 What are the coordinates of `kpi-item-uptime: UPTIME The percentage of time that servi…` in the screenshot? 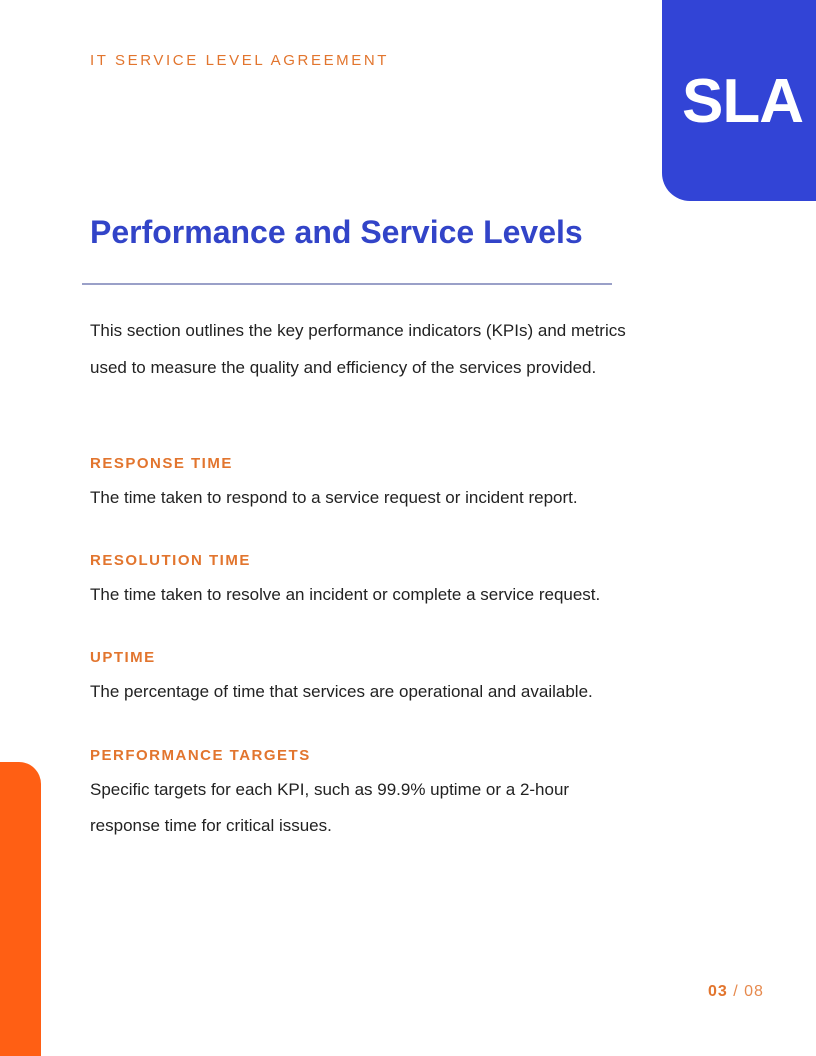 It's located at (390, 679).